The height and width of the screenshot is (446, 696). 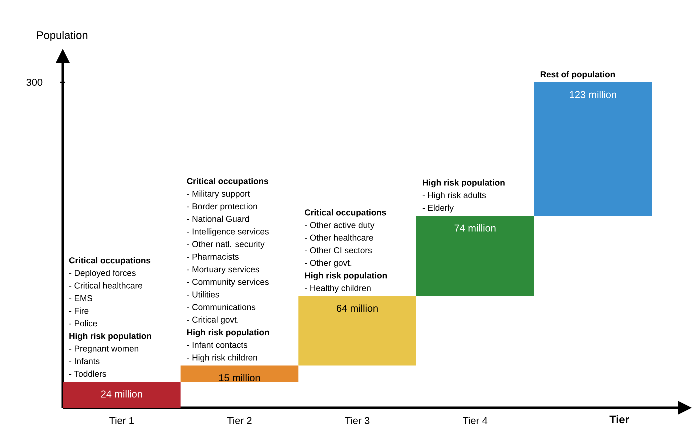 What do you see at coordinates (34, 82) in the screenshot?
I see `y-tick-label: 300` at bounding box center [34, 82].